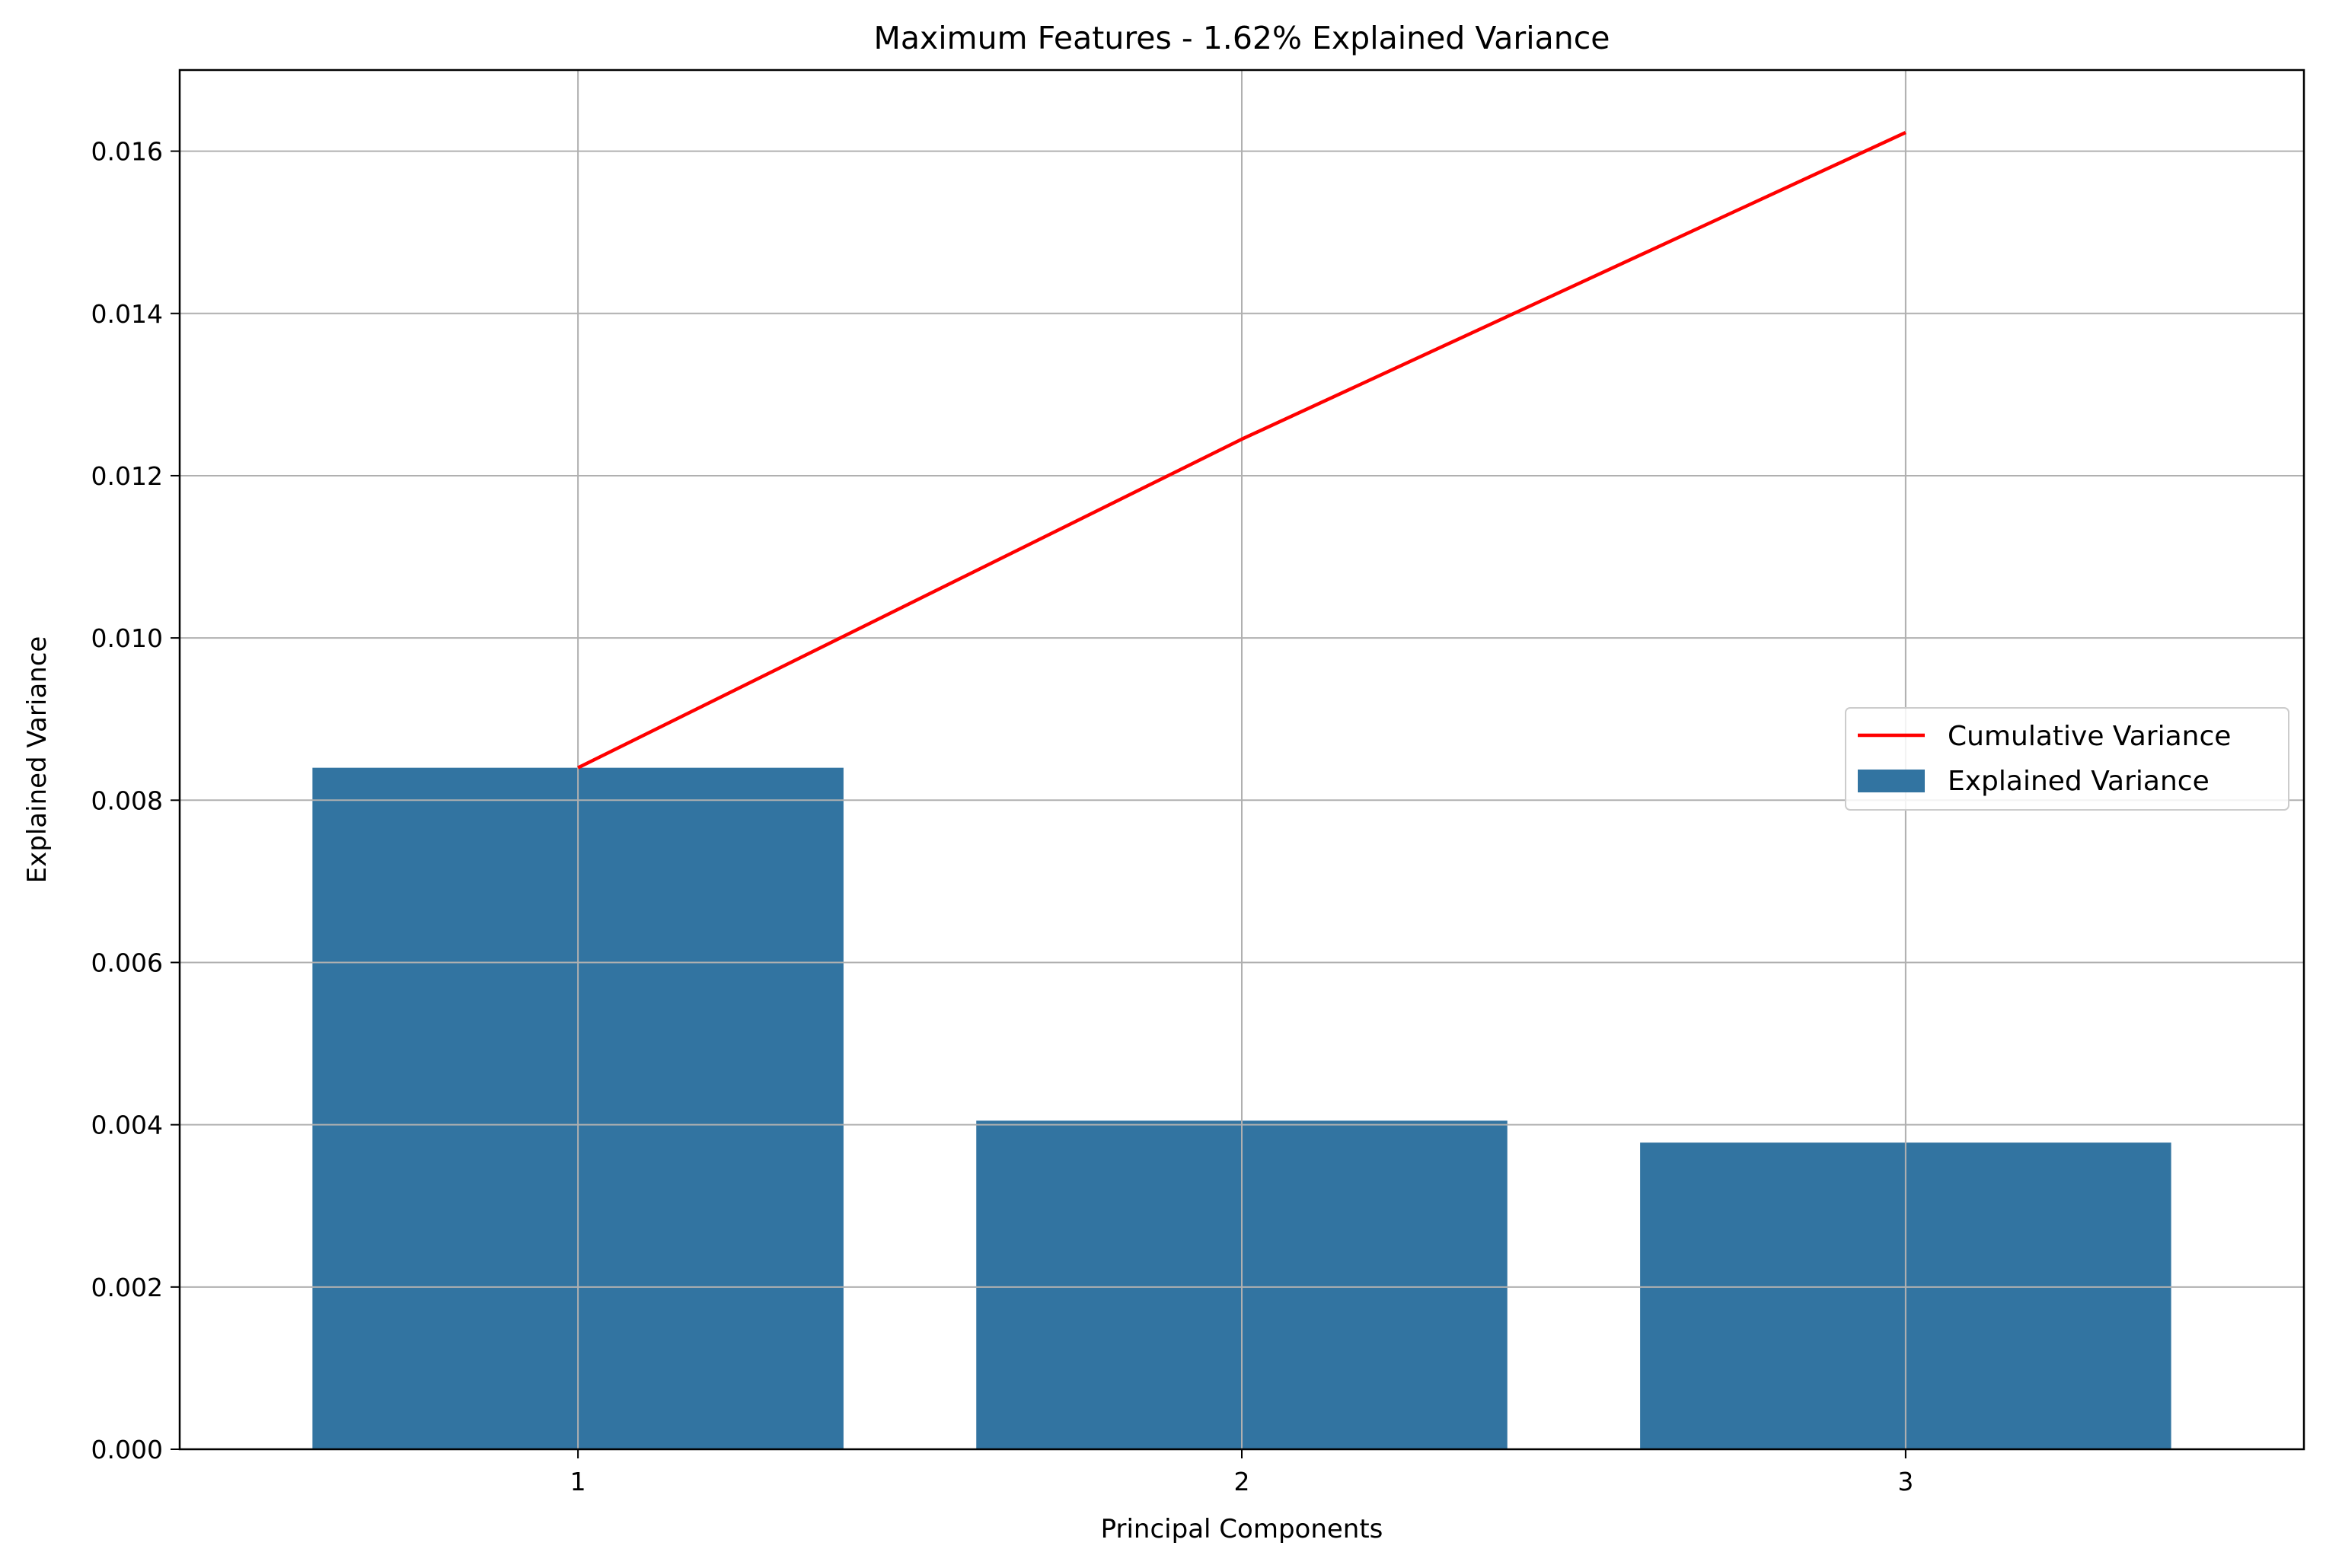  What do you see at coordinates (127, 1449) in the screenshot?
I see `y-tick-label: 0.000` at bounding box center [127, 1449].